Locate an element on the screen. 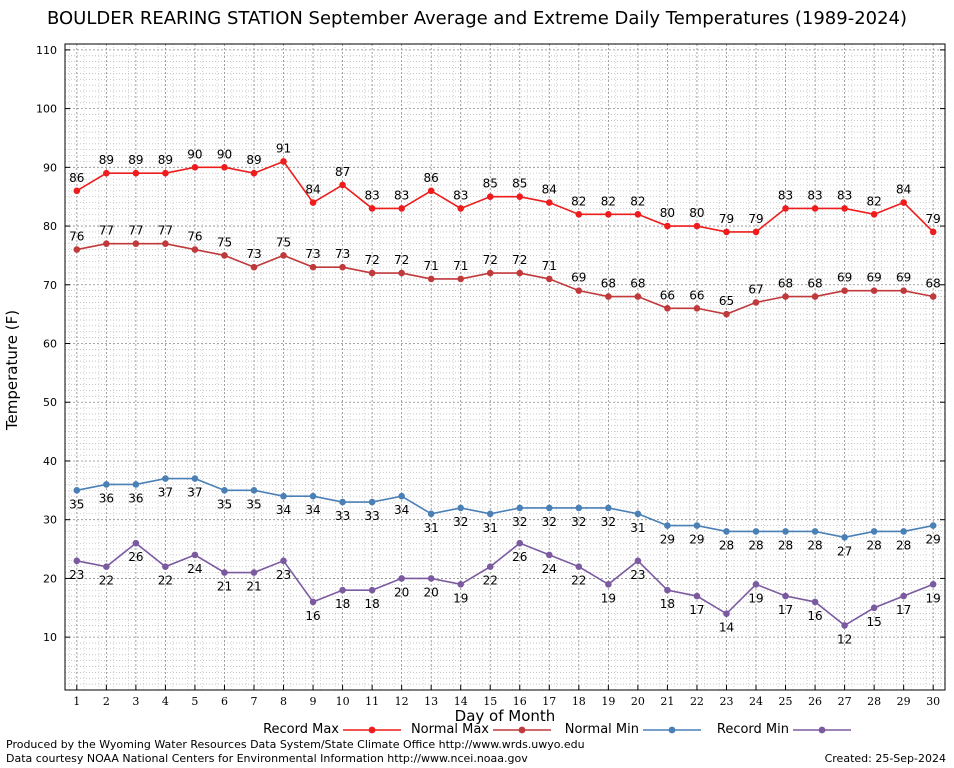 The height and width of the screenshot is (768, 954). y-tick-label: 110 is located at coordinates (46, 50).